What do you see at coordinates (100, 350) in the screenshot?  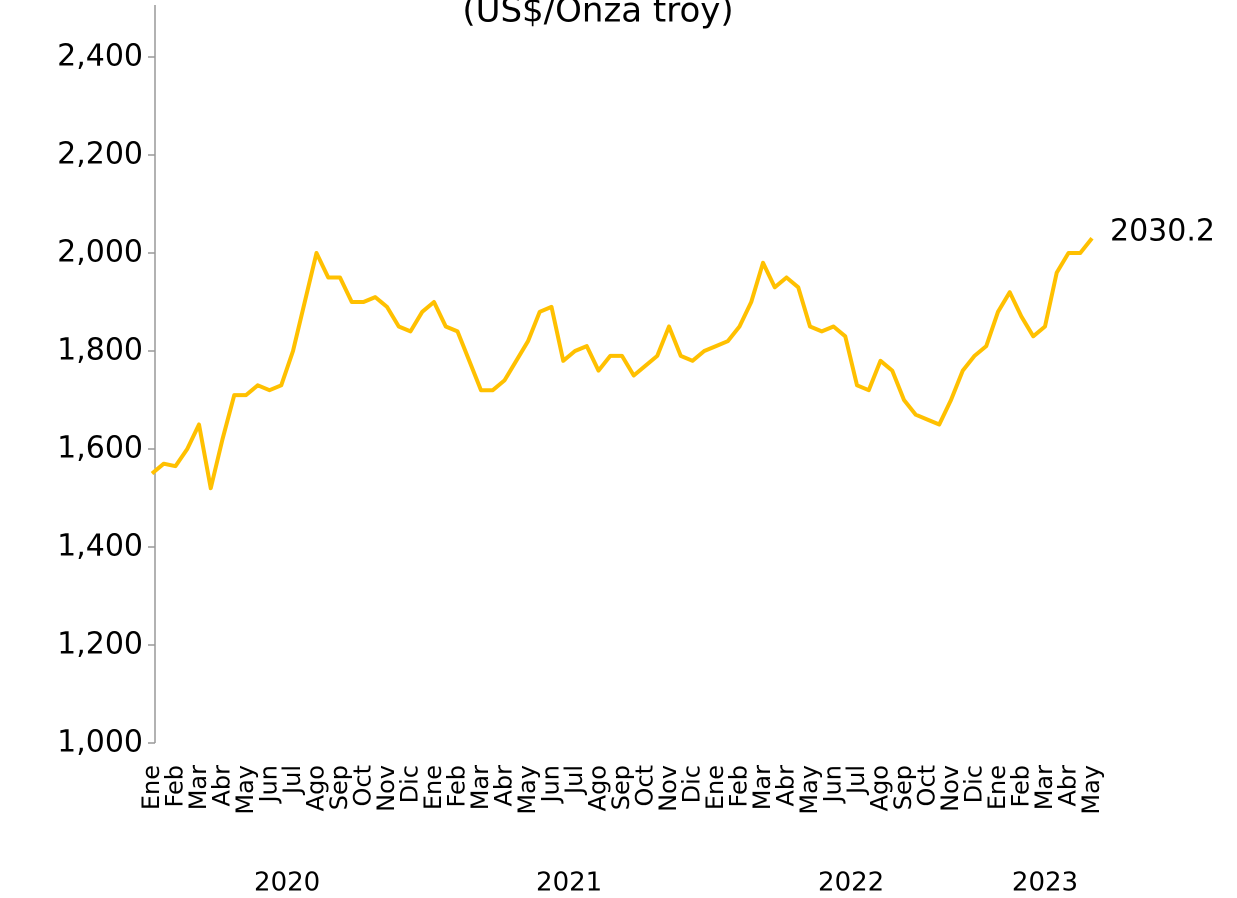 I see `y-tick-label: 1,800` at bounding box center [100, 350].